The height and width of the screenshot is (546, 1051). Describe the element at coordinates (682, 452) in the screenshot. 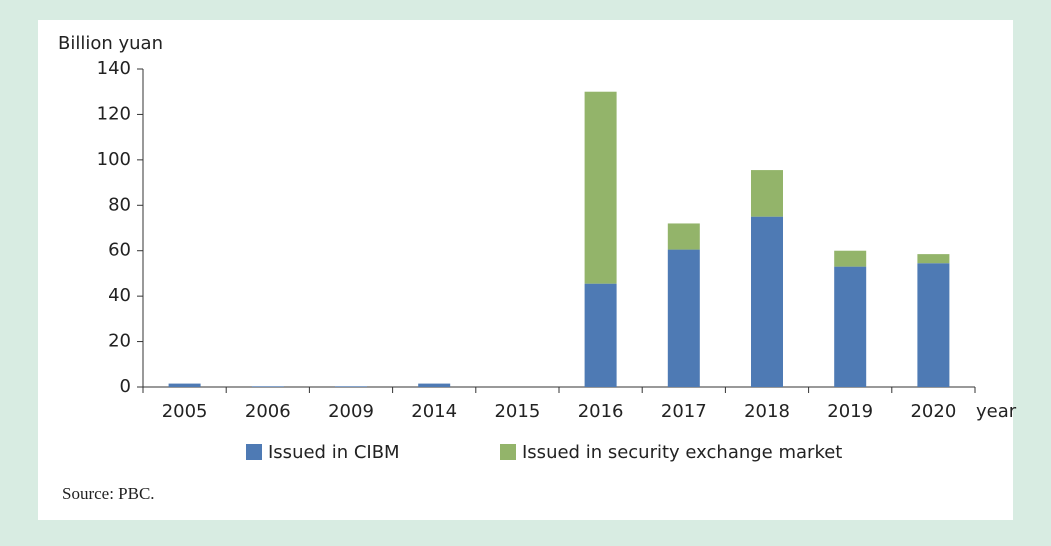

I see `legend-label: Issued in security exchange market` at that location.